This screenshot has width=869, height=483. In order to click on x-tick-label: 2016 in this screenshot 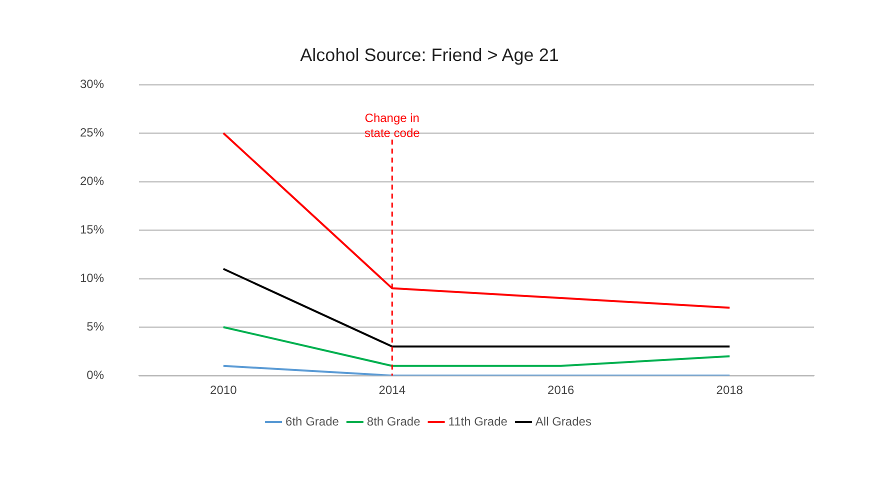, I will do `click(561, 390)`.